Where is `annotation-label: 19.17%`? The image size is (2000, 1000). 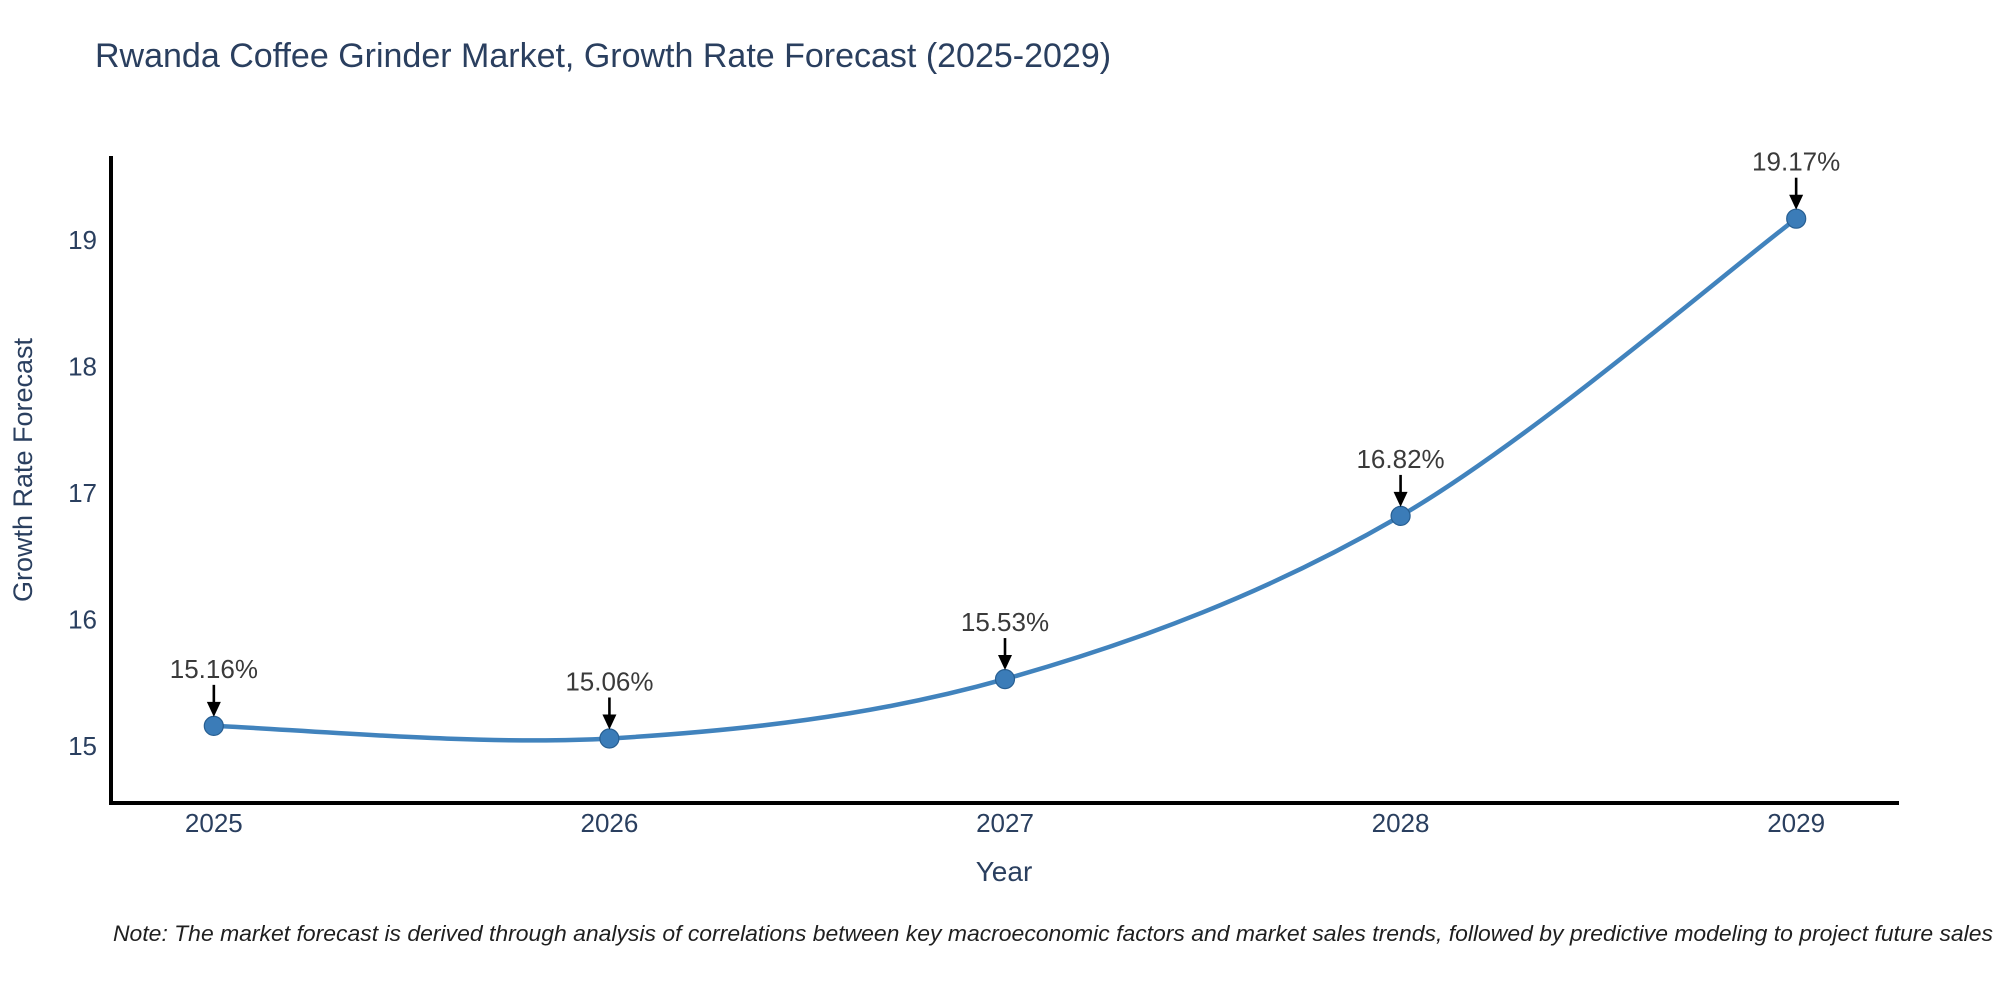
annotation-label: 19.17% is located at coordinates (1796, 162).